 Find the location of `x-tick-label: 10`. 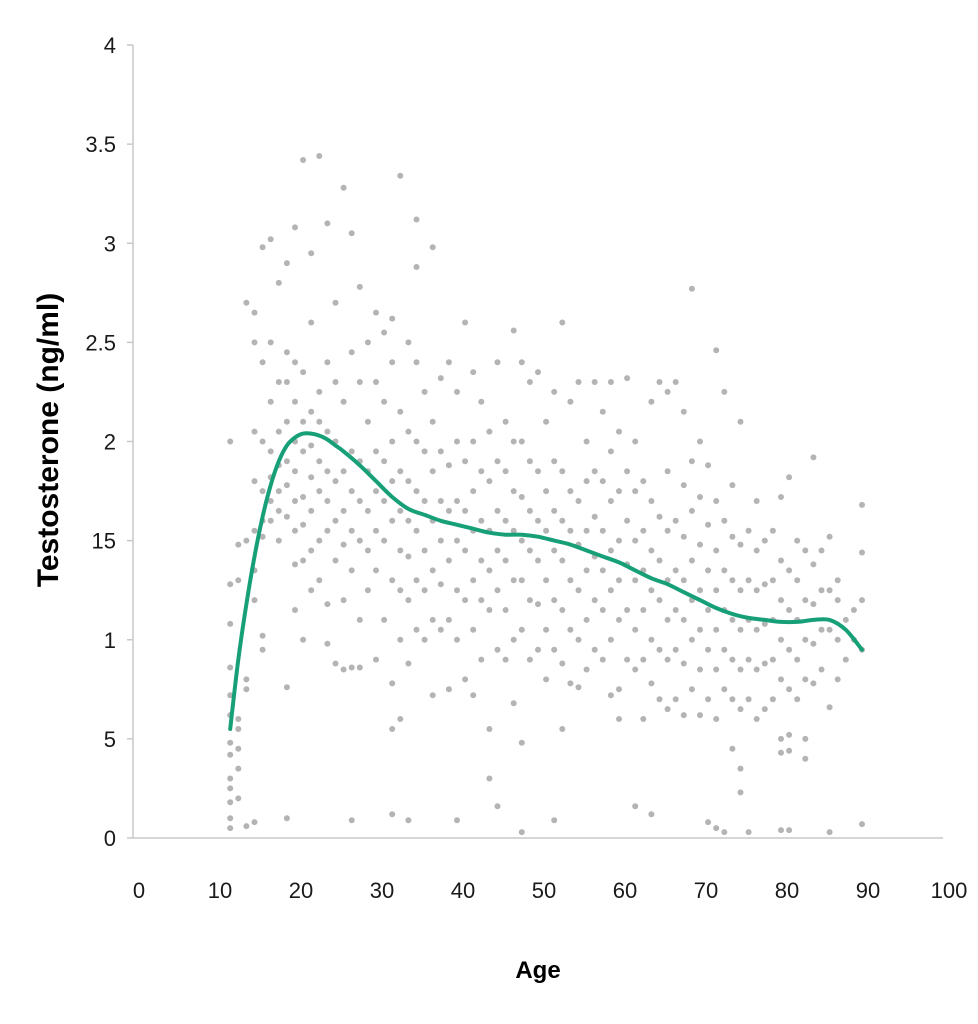

x-tick-label: 10 is located at coordinates (220, 890).